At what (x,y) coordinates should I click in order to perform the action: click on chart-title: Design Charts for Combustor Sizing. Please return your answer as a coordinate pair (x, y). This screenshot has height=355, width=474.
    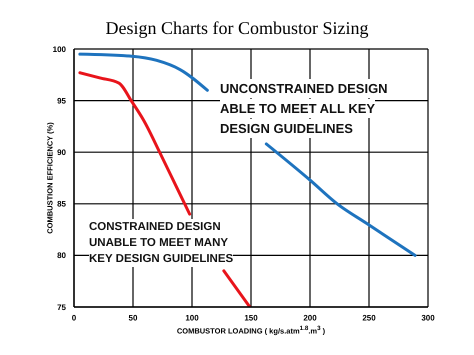
    Looking at the image, I should click on (237, 28).